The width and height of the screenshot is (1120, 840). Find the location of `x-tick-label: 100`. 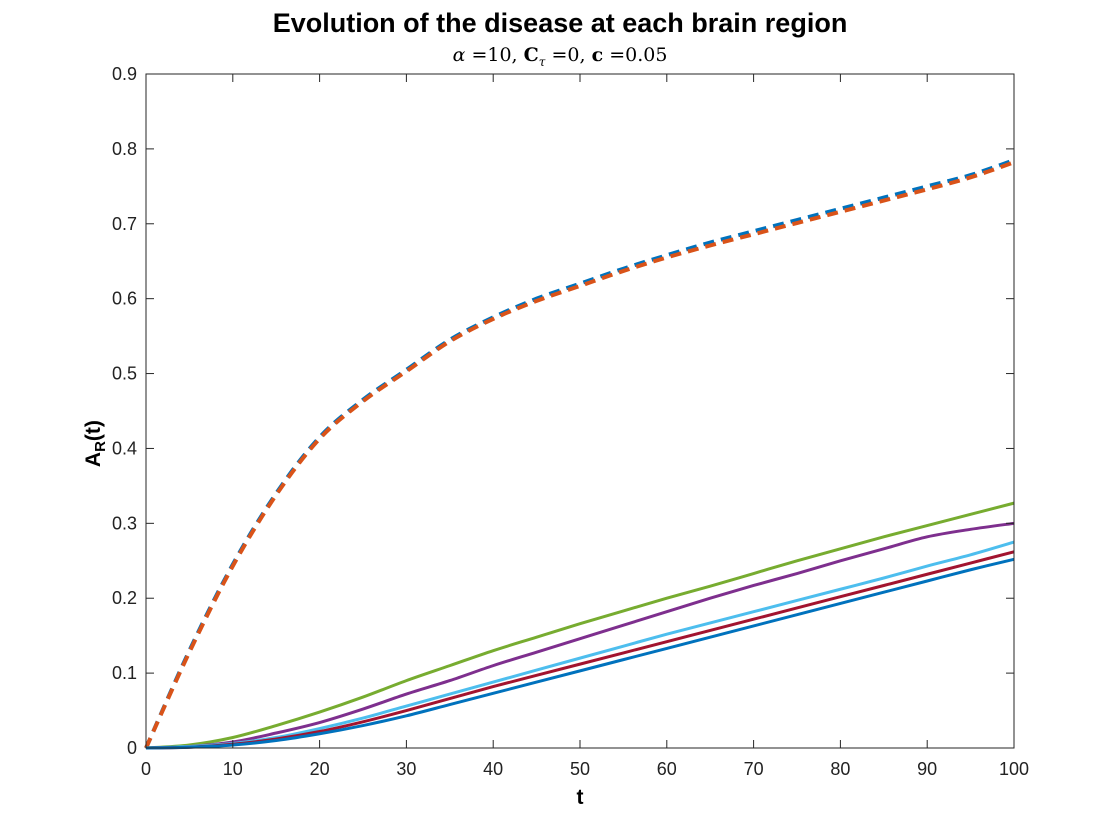

x-tick-label: 100 is located at coordinates (1014, 769).